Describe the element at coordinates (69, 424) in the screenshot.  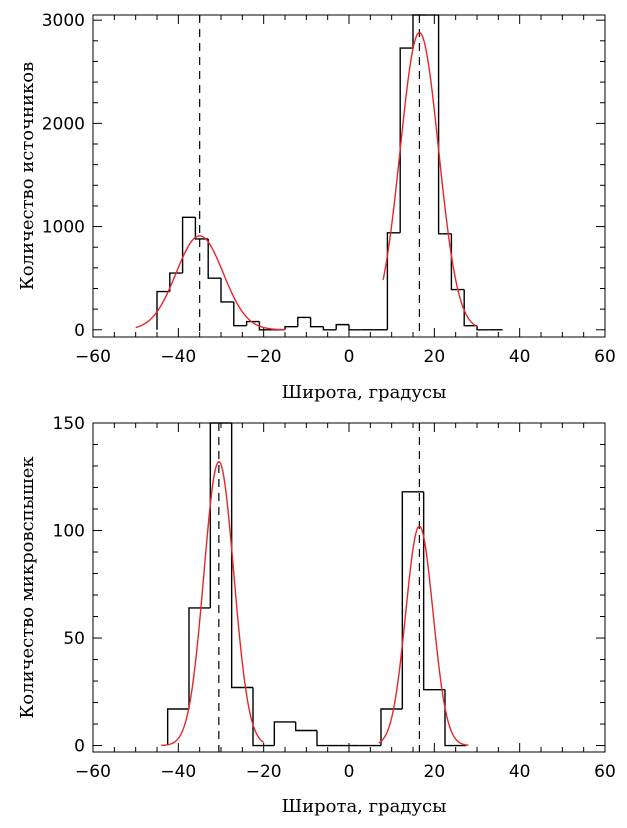
I see `y-tick-label: 150` at that location.